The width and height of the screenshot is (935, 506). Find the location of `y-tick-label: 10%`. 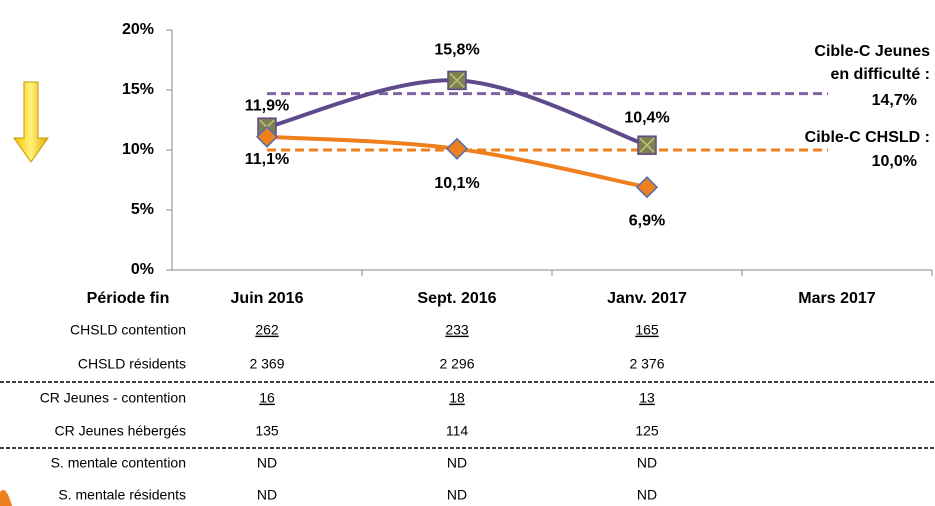

y-tick-label: 10% is located at coordinates (138, 149).